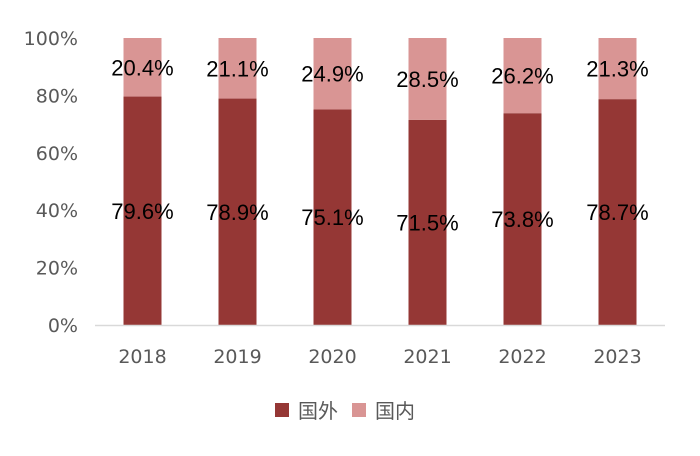 Image resolution: width=700 pixels, height=456 pixels. What do you see at coordinates (395, 411) in the screenshot?
I see `legend-label: 国内` at bounding box center [395, 411].